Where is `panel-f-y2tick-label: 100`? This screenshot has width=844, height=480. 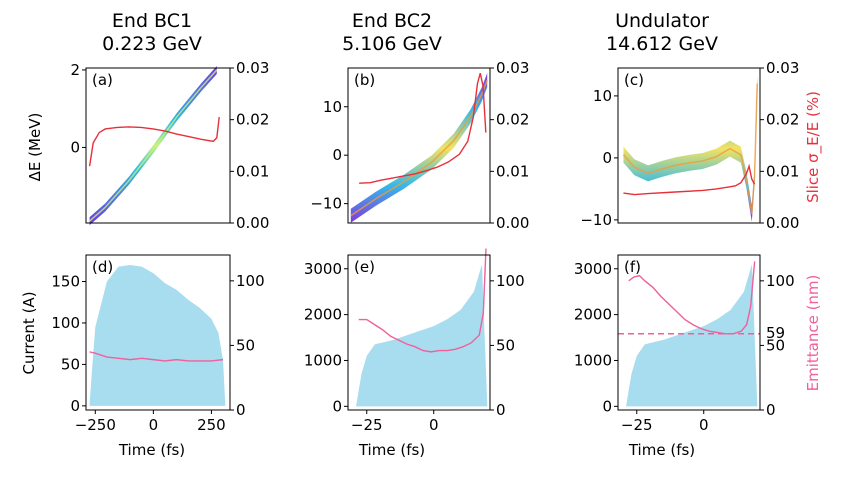 panel-f-y2tick-label: 100 is located at coordinates (780, 281).